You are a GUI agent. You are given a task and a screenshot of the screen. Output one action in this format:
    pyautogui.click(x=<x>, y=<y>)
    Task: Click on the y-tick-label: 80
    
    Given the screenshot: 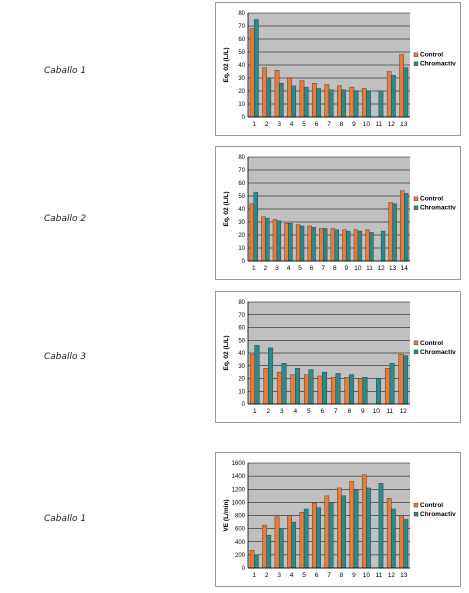 What is the action you would take?
    pyautogui.click(x=241, y=158)
    